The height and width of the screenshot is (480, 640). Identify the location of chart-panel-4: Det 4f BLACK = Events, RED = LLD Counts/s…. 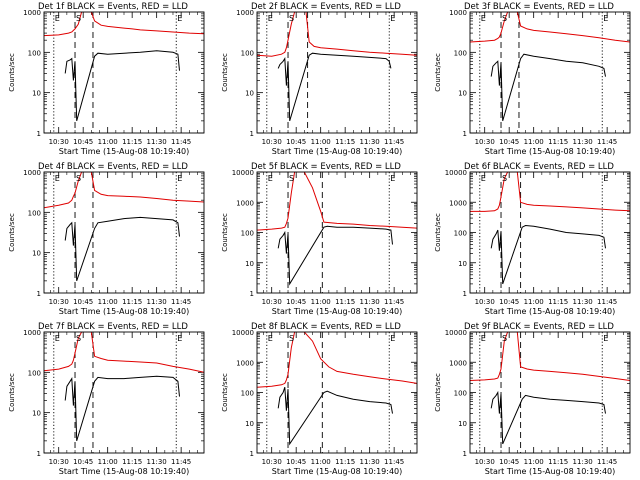
(106, 239).